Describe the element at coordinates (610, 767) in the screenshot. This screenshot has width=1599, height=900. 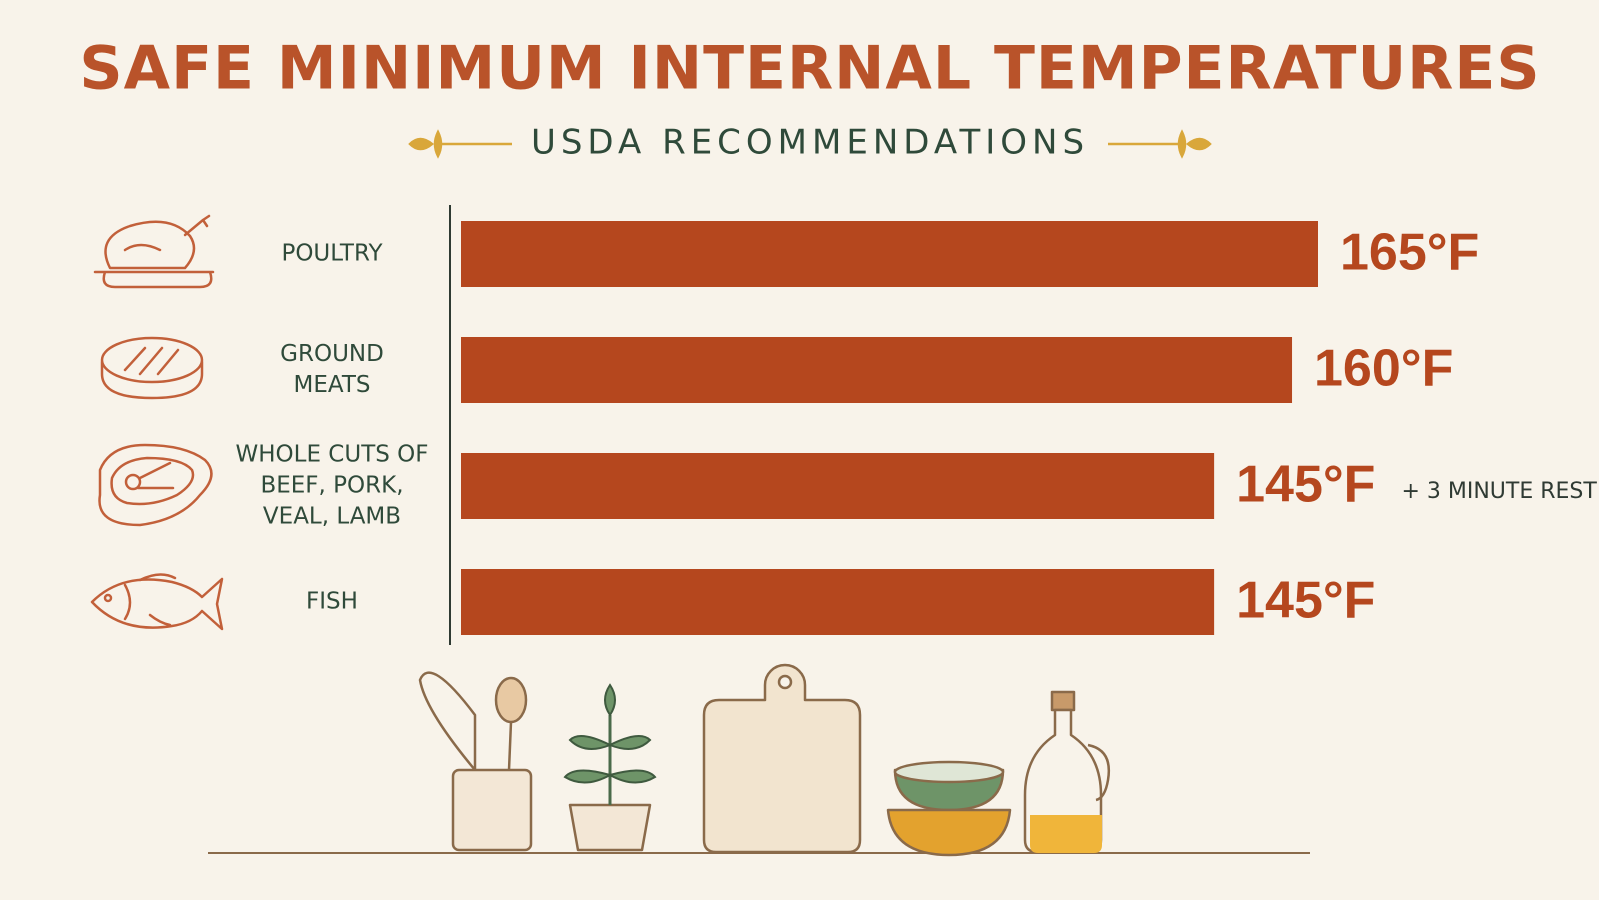
I see `plant` at that location.